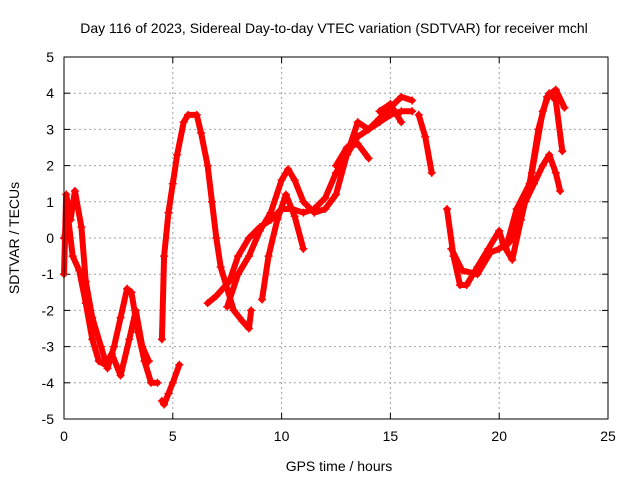 The image size is (640, 485). I want to click on y-tick-label: 4, so click(50, 93).